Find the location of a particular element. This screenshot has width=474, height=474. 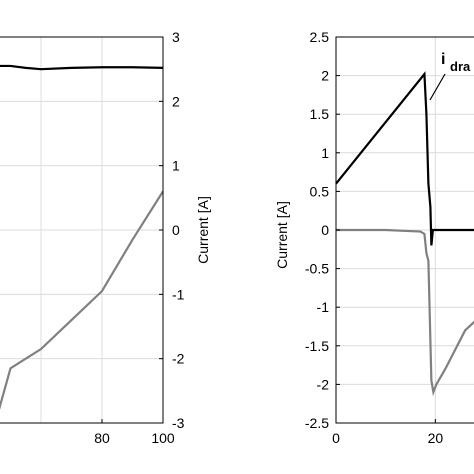

right-y-tick-label: -0.5 is located at coordinates (317, 269).